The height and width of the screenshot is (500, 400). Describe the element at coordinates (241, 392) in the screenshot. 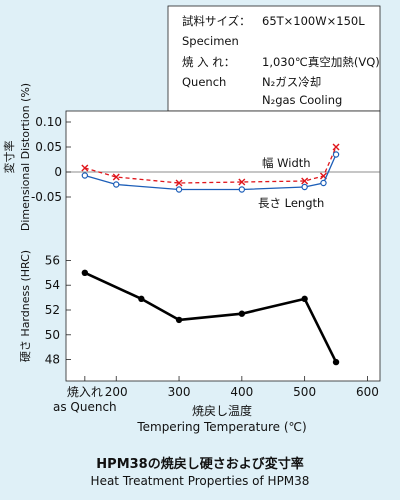

I see `x-tick-label: 400` at that location.